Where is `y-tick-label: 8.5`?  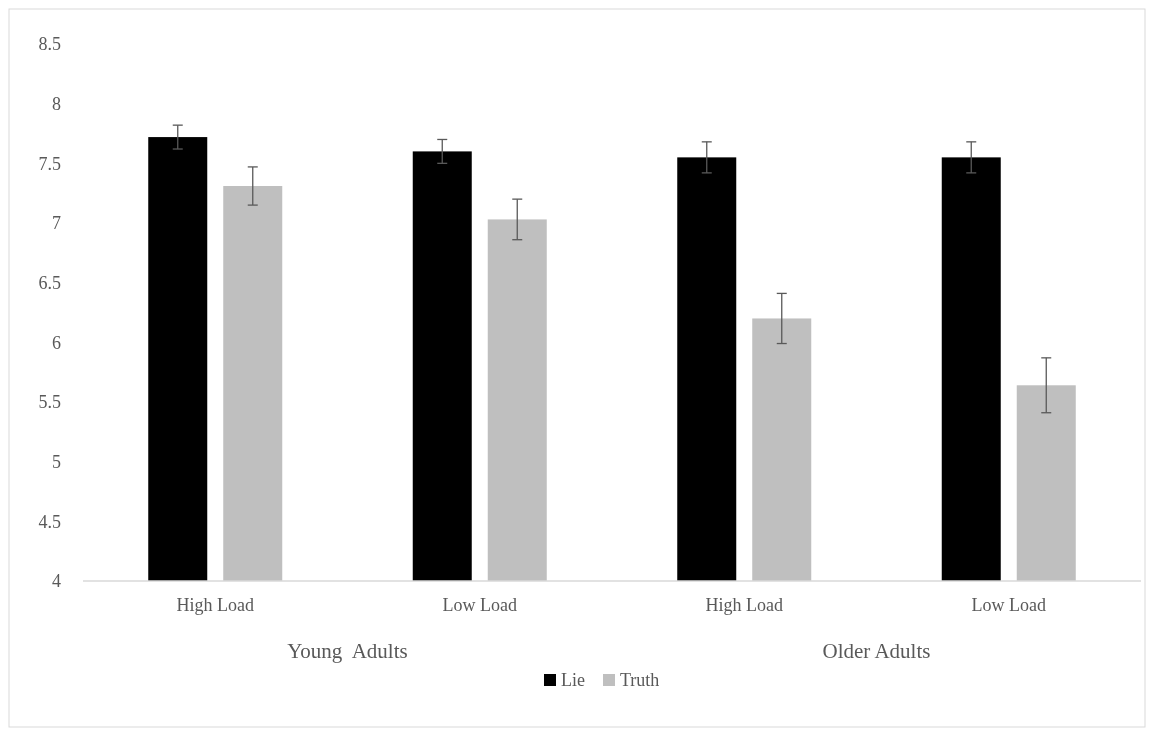 y-tick-label: 8.5 is located at coordinates (49, 44).